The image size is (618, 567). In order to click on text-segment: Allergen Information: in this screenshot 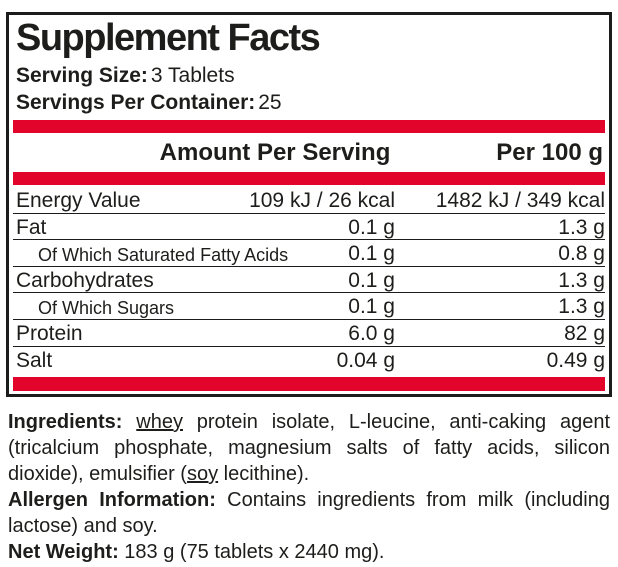, I will do `click(118, 500)`.